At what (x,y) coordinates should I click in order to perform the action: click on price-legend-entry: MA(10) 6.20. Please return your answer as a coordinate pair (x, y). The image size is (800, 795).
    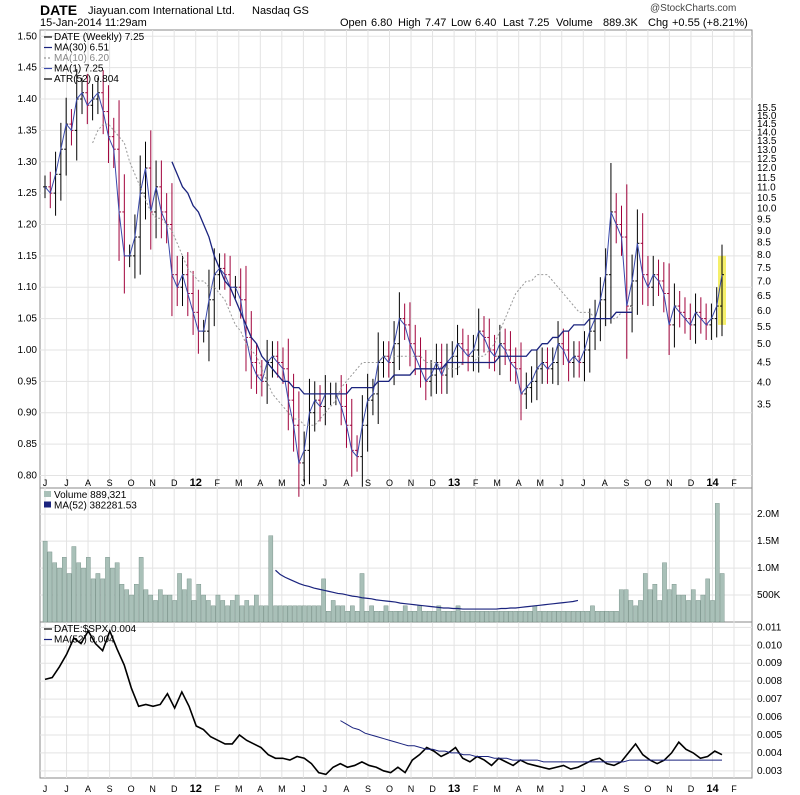
    Looking at the image, I should click on (81, 58).